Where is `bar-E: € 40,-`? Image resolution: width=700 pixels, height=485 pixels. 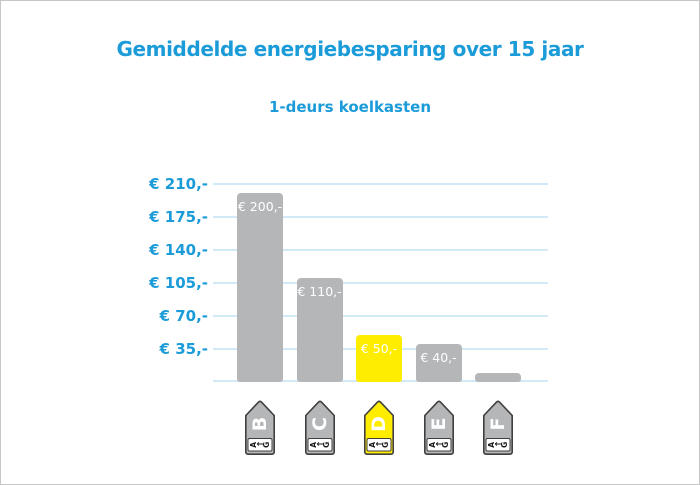
bar-E: € 40,- is located at coordinates (438, 363).